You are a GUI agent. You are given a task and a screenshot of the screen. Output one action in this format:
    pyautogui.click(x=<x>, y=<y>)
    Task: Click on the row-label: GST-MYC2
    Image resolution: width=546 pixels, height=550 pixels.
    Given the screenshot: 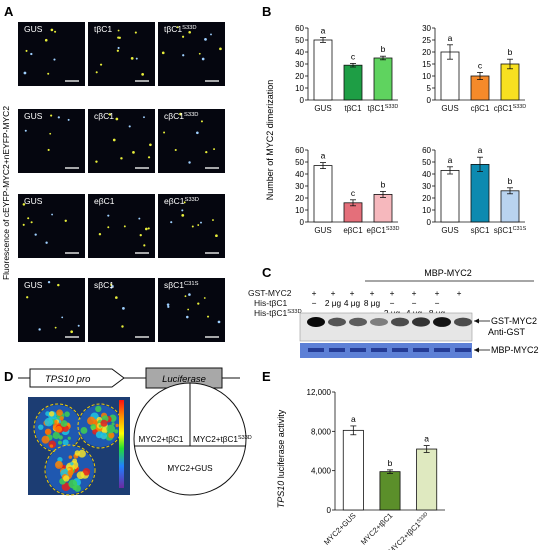 What is the action you would take?
    pyautogui.click(x=270, y=293)
    